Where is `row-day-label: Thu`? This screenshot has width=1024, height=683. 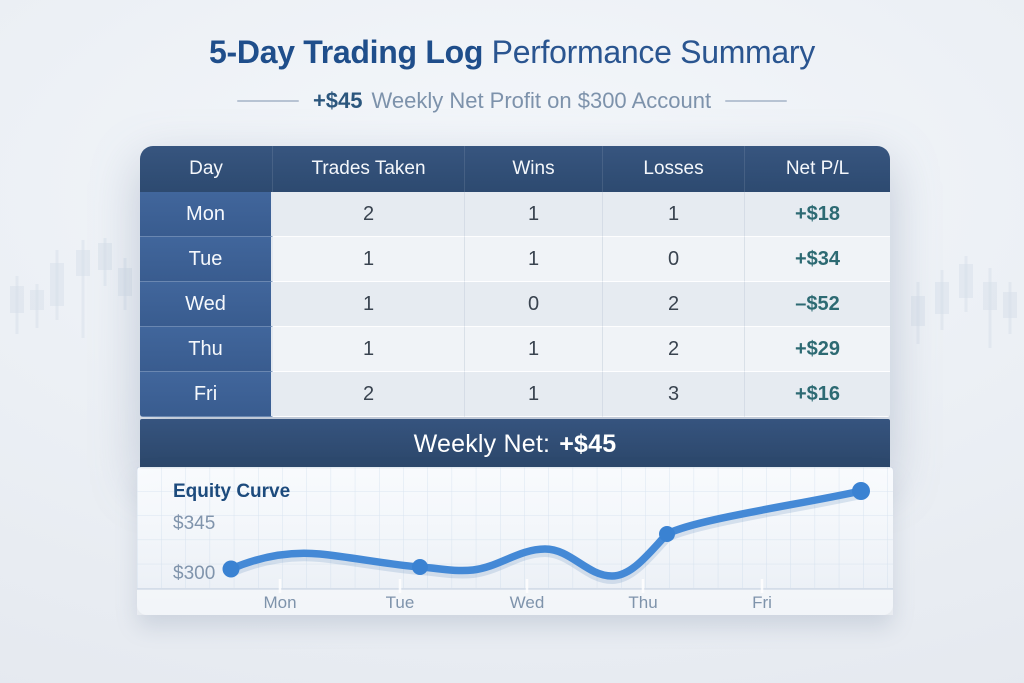
row-day-label: Thu is located at coordinates (206, 349).